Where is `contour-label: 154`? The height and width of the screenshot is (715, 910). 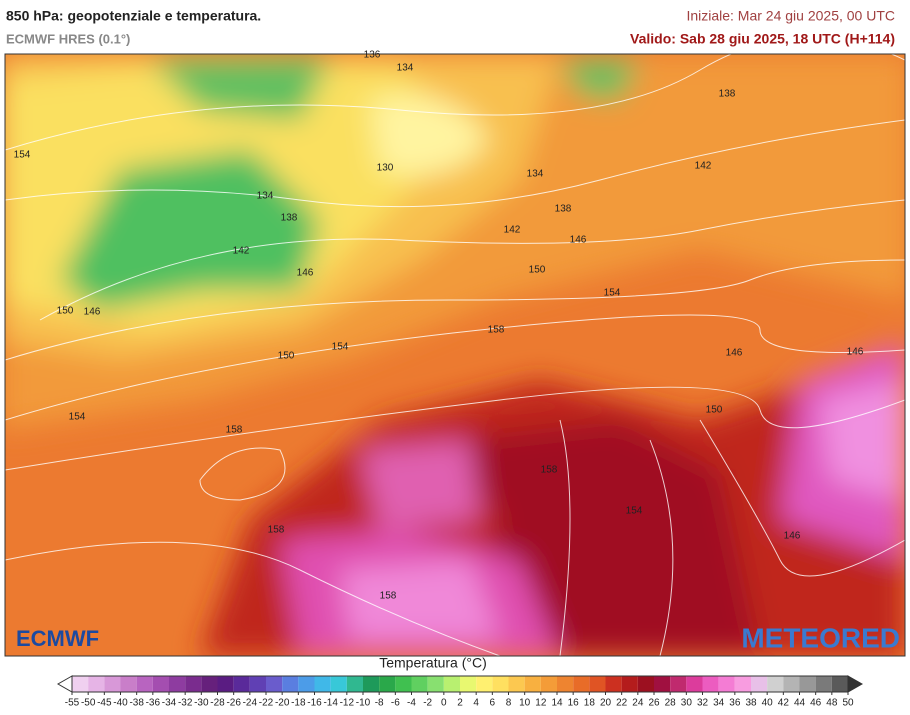 contour-label: 154 is located at coordinates (612, 293).